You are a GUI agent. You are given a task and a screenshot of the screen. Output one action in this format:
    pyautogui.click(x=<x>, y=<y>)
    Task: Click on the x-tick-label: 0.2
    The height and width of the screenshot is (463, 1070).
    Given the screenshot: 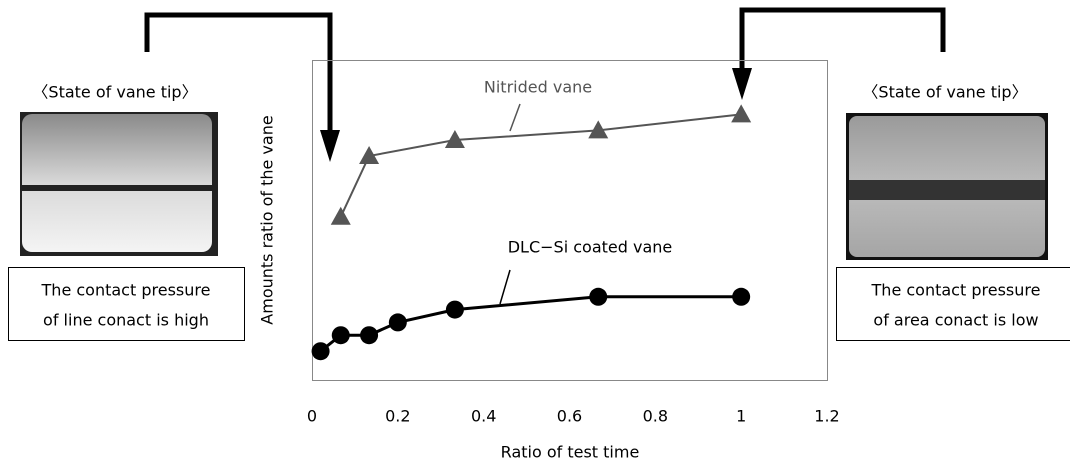 What is the action you would take?
    pyautogui.click(x=397, y=416)
    